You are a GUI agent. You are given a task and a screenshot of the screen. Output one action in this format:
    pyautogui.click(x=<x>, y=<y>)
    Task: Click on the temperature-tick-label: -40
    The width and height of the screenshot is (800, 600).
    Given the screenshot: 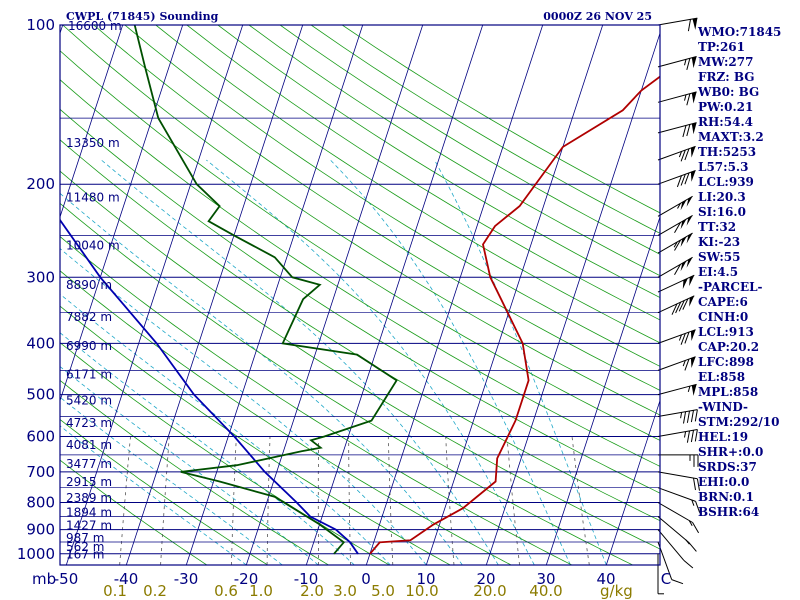 What is the action you would take?
    pyautogui.click(x=126, y=579)
    